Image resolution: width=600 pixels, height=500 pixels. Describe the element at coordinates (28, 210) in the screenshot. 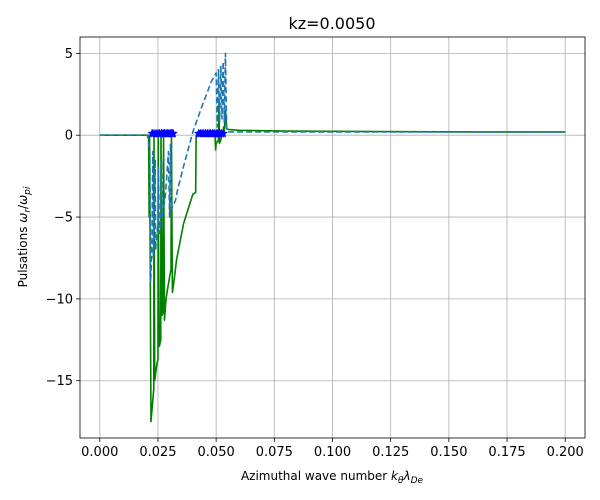

I see `y-axis-label-sub-r: r` at that location.